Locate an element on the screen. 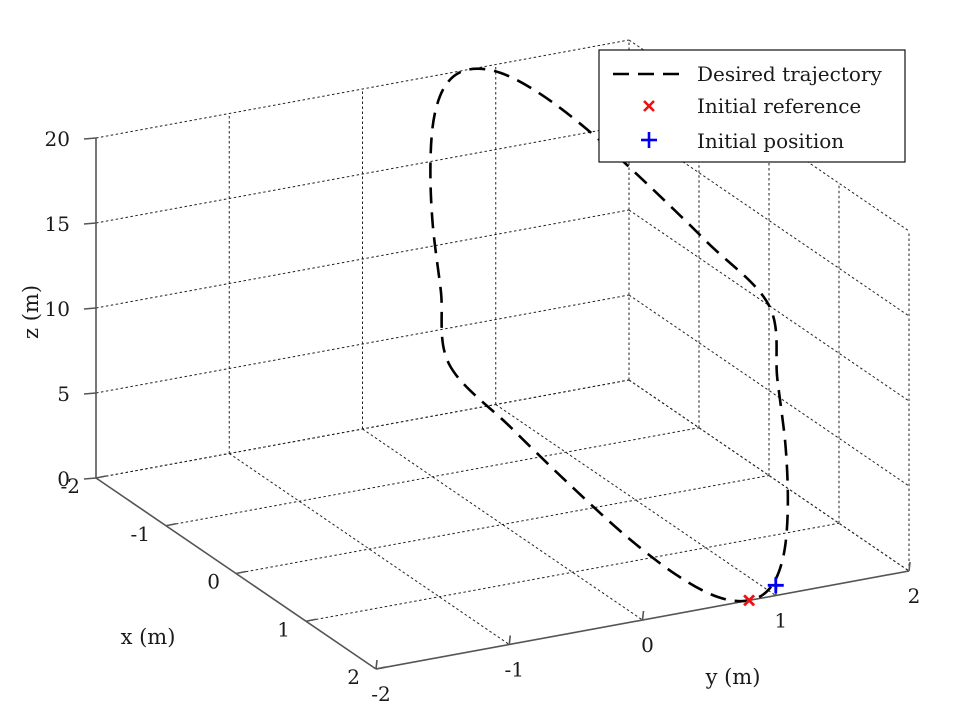  z-tick-label-0: 0 is located at coordinates (63, 479).